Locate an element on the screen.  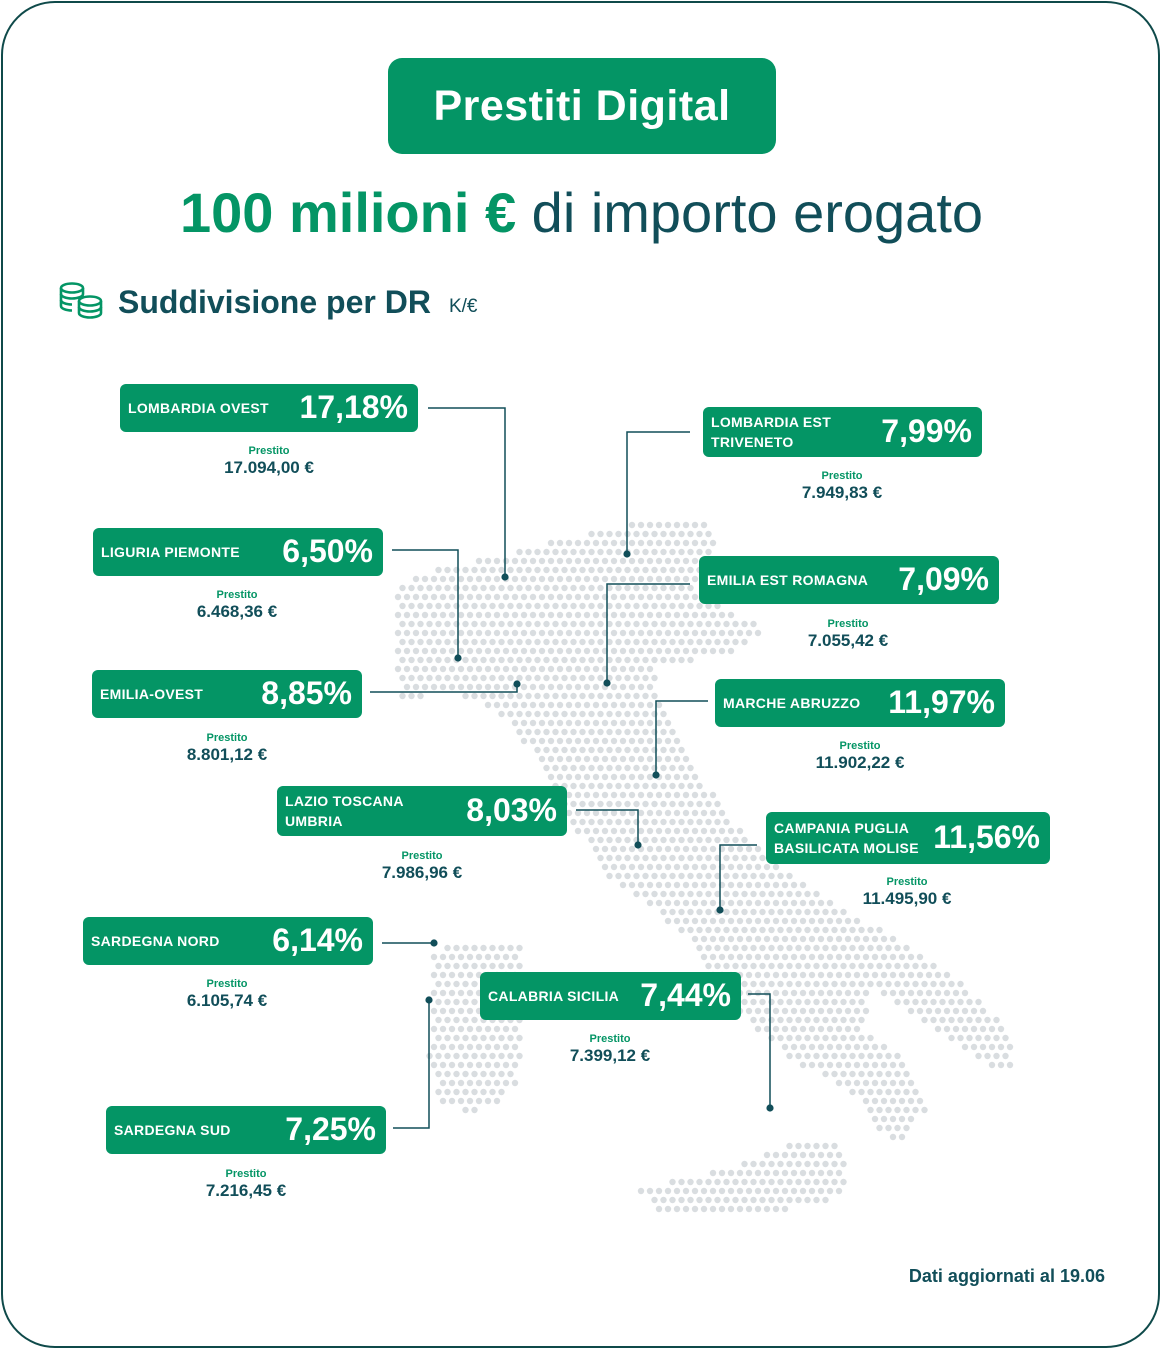
subtitle-row: Suddivisione per DR K/€ is located at coordinates (267, 302).